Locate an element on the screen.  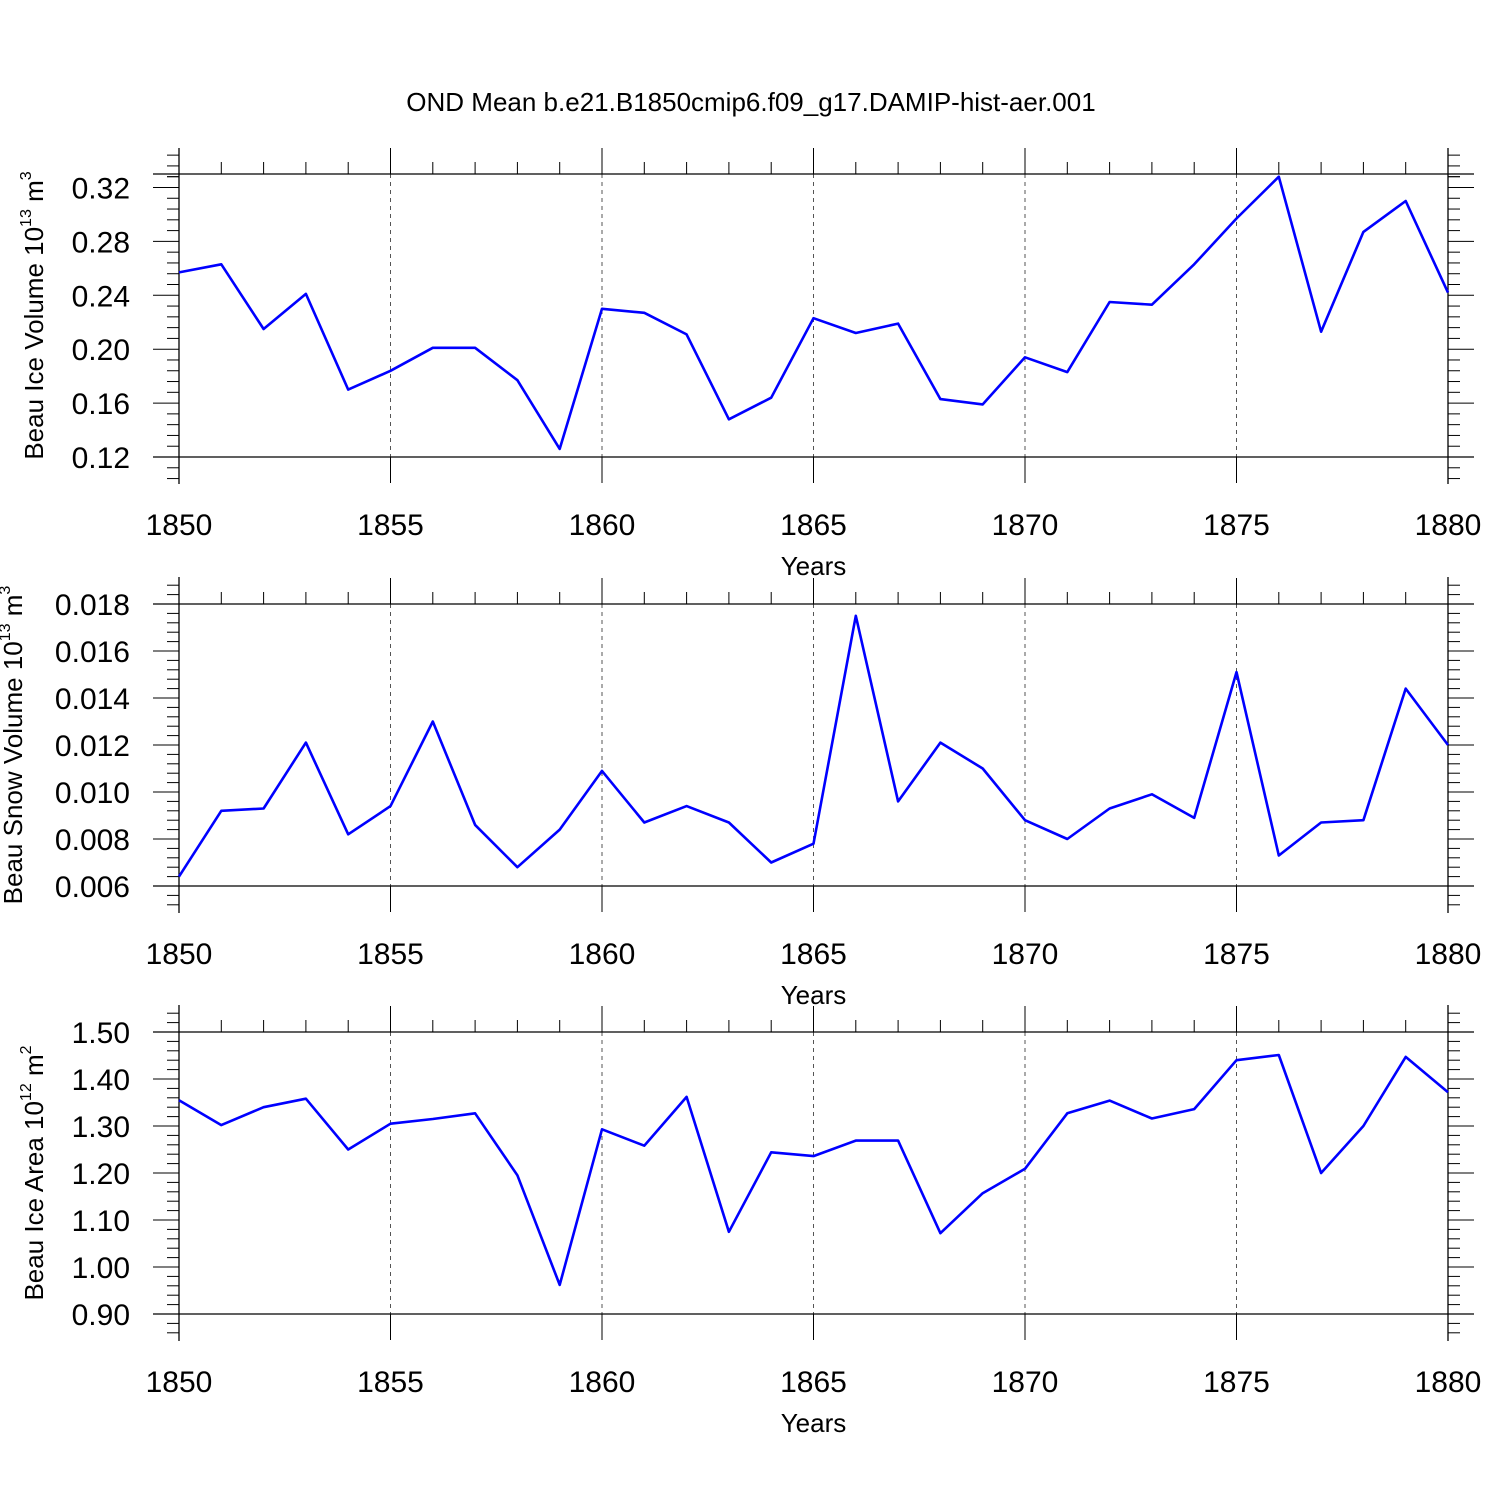
y-axis-title: Beau Snow Volume 1013 m3 is located at coordinates (14, 745).